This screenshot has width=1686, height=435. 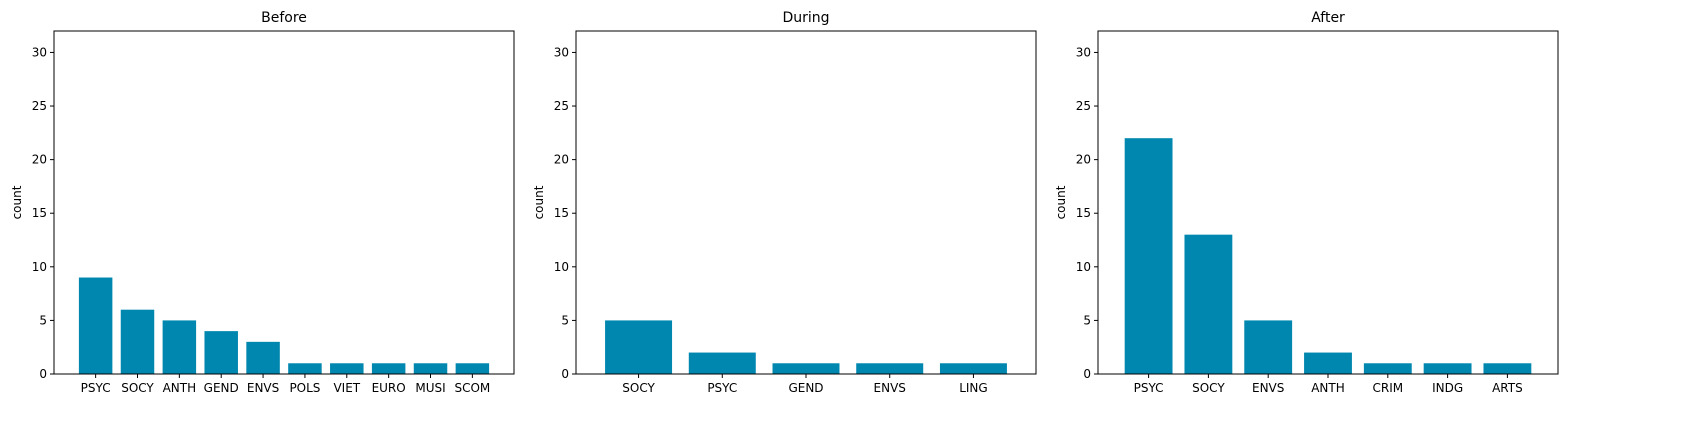 What do you see at coordinates (305, 368) in the screenshot?
I see `bar-pols` at bounding box center [305, 368].